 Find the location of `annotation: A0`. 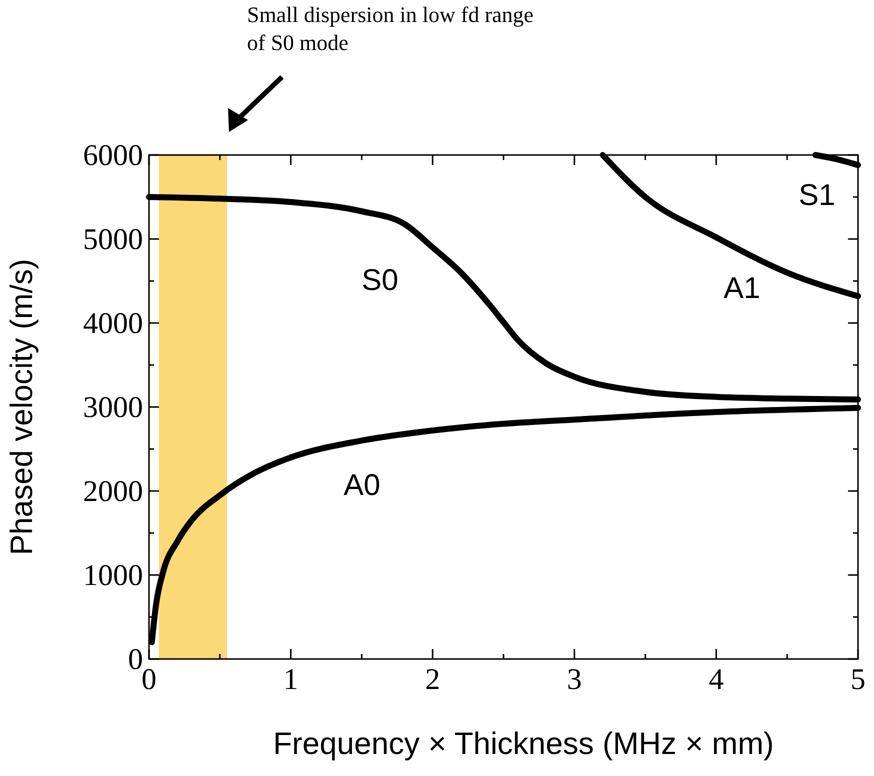

annotation: A0 is located at coordinates (362, 485).